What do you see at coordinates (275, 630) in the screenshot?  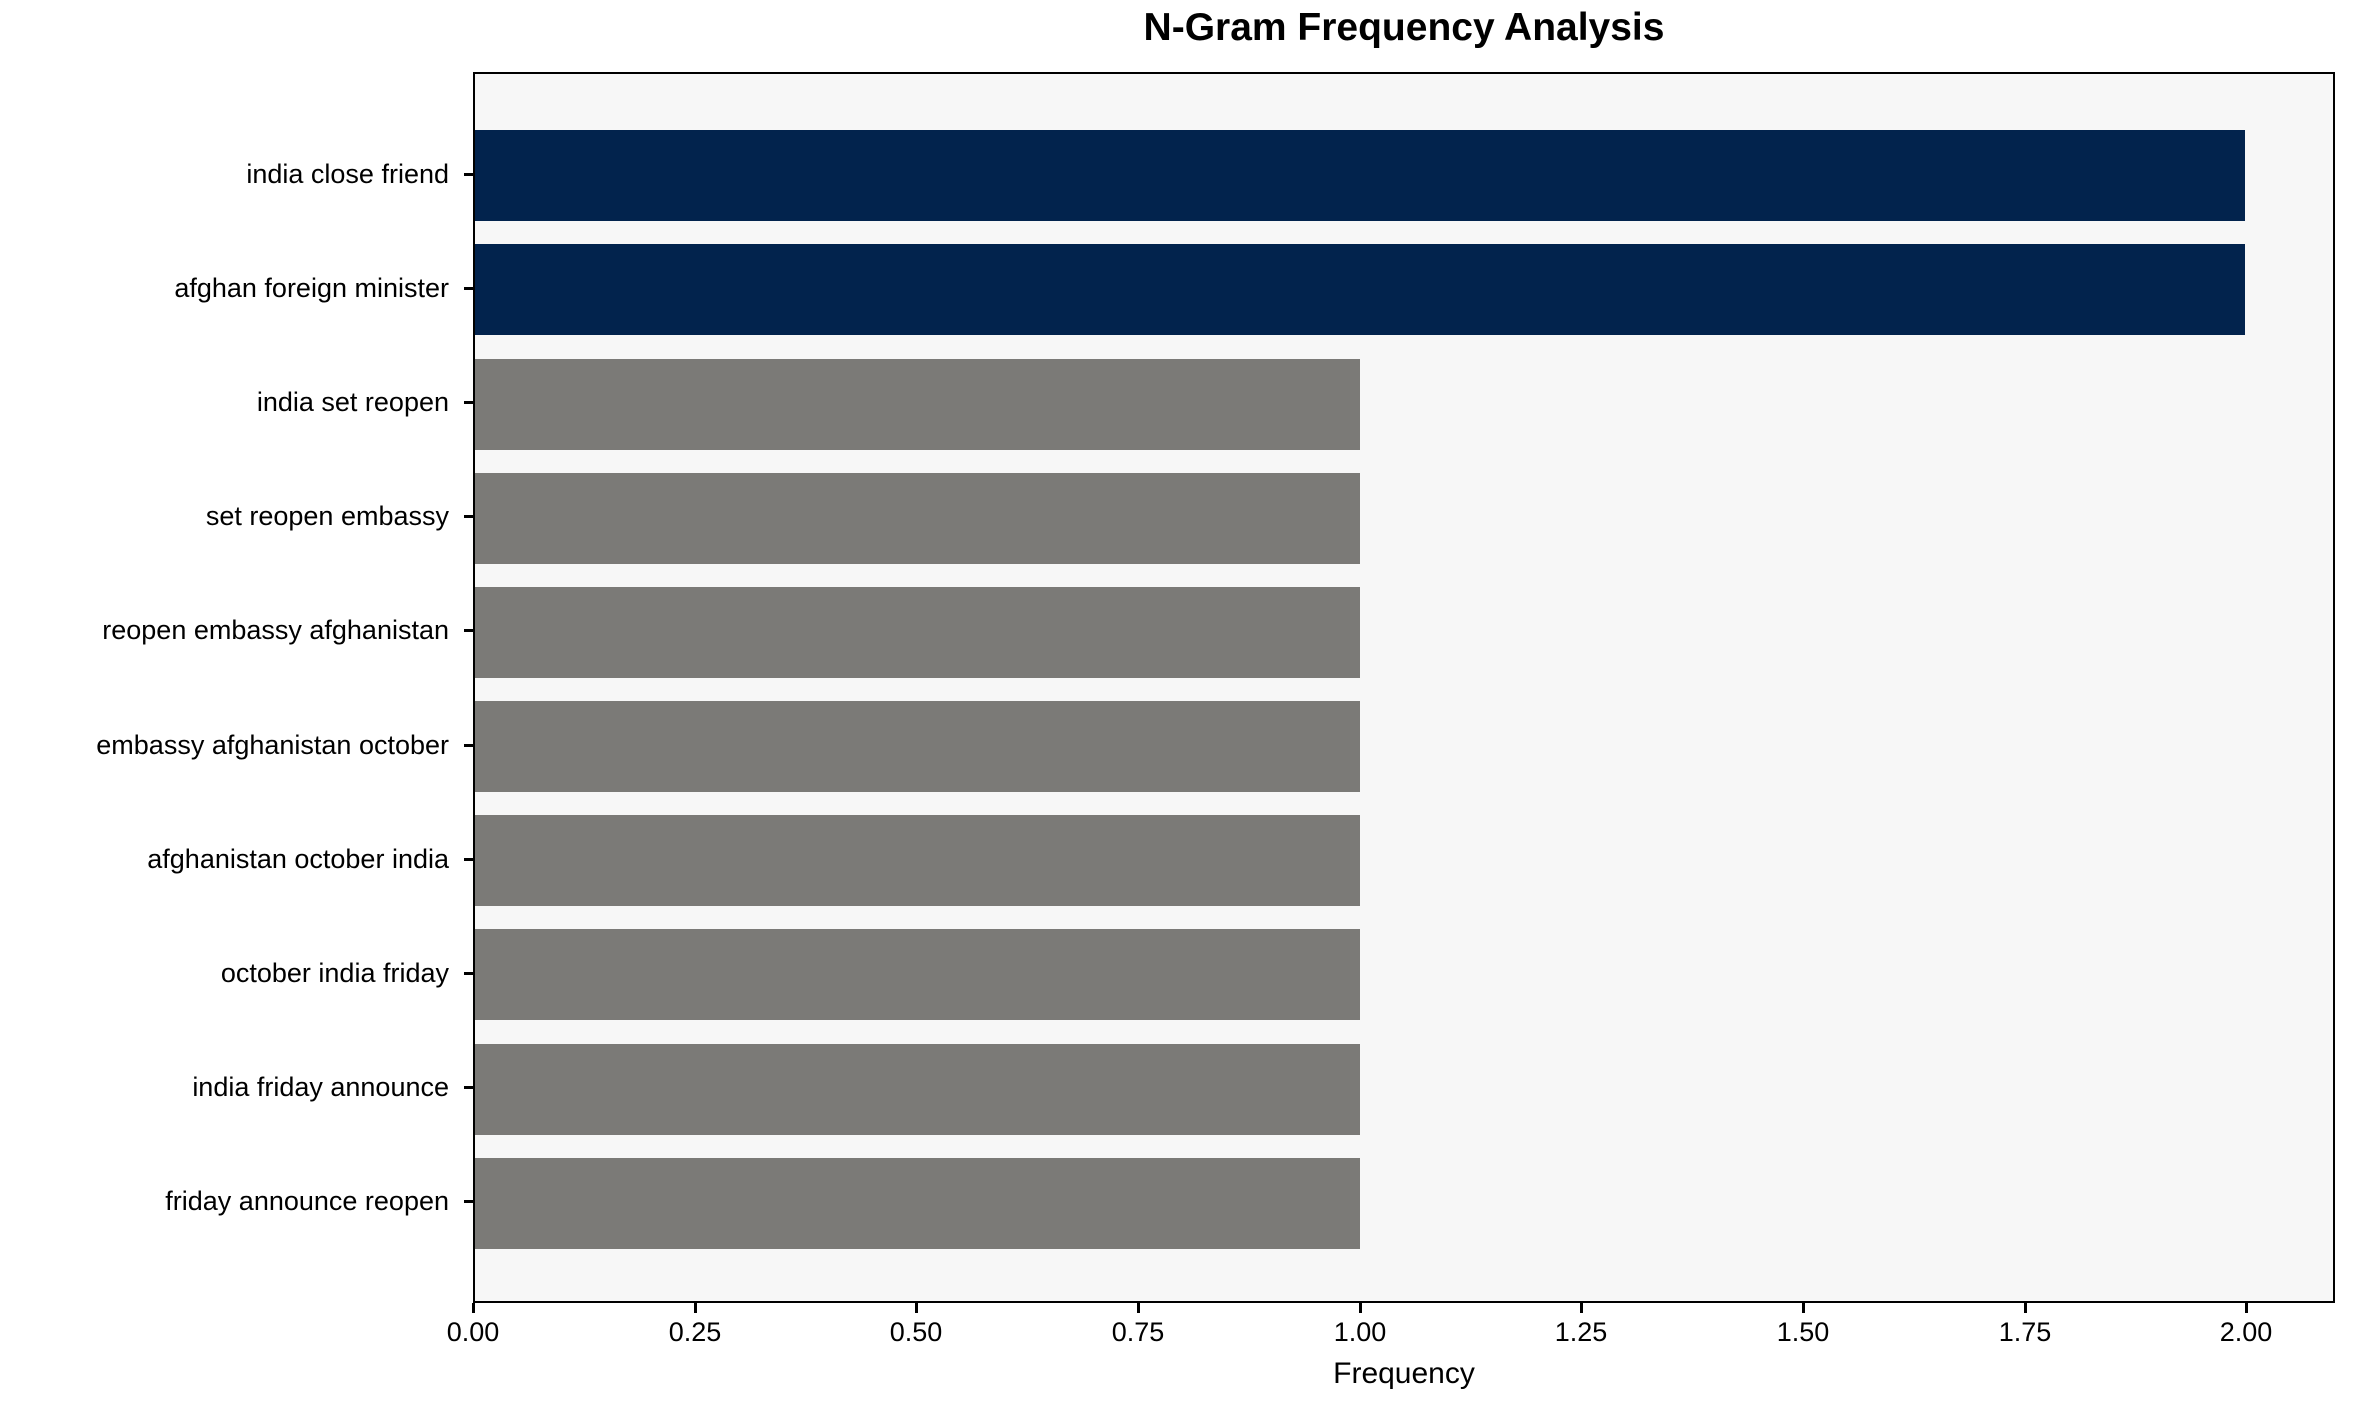 I see `y-tick-label: reopen embassy afghanistan` at bounding box center [275, 630].